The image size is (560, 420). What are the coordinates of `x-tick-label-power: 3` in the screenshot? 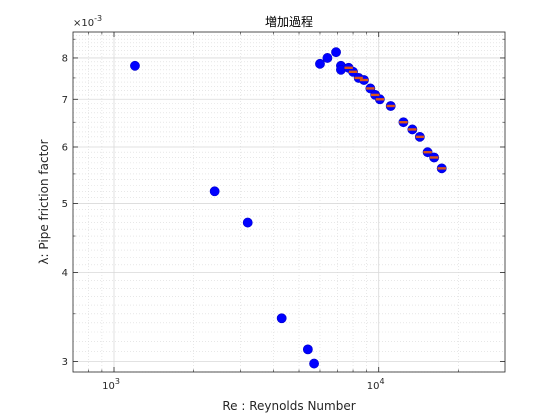 It's located at (117, 381).